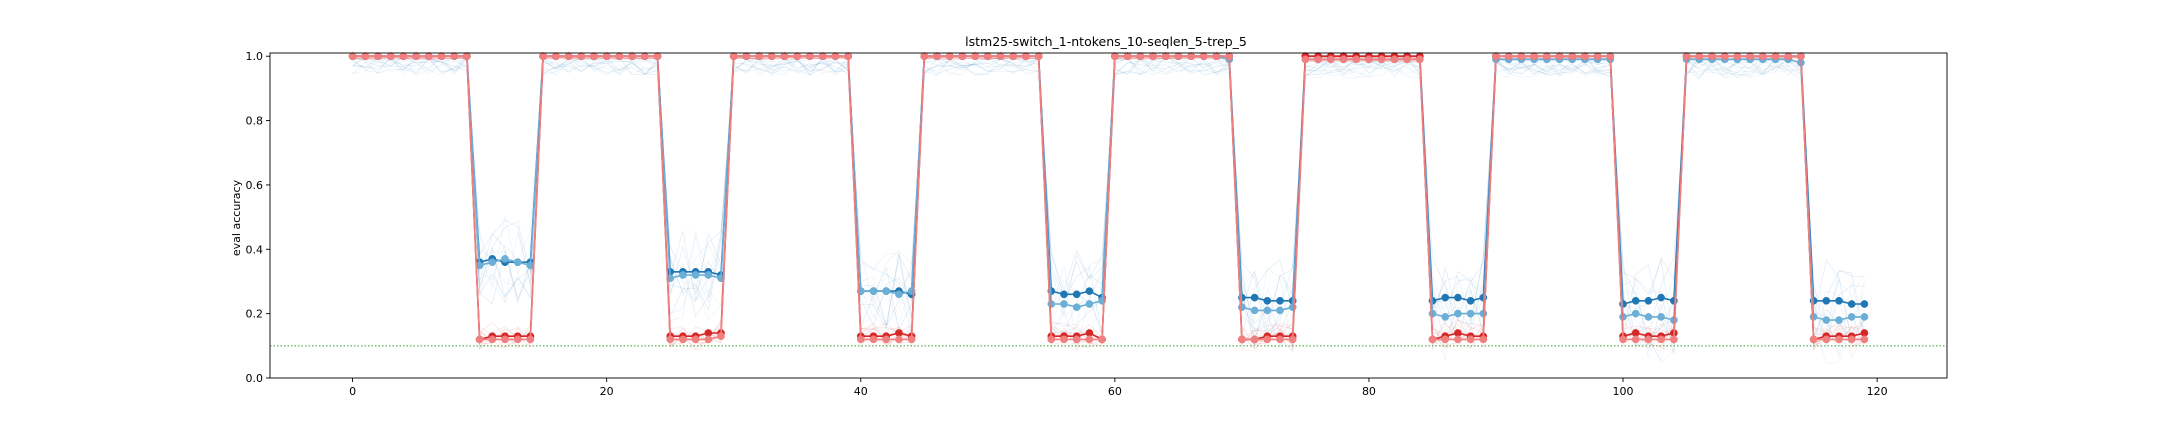 The image size is (2160, 436). I want to click on y-tick-label: 0.4, so click(255, 249).